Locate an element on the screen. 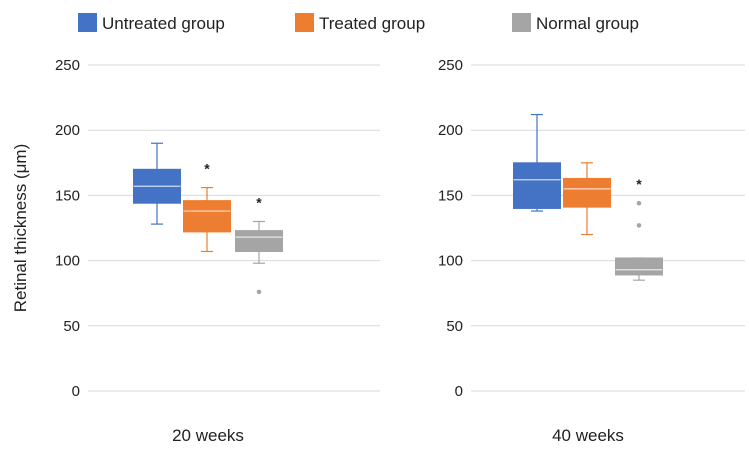 The width and height of the screenshot is (749, 452). x-axis-title: 40 weeks is located at coordinates (588, 435).